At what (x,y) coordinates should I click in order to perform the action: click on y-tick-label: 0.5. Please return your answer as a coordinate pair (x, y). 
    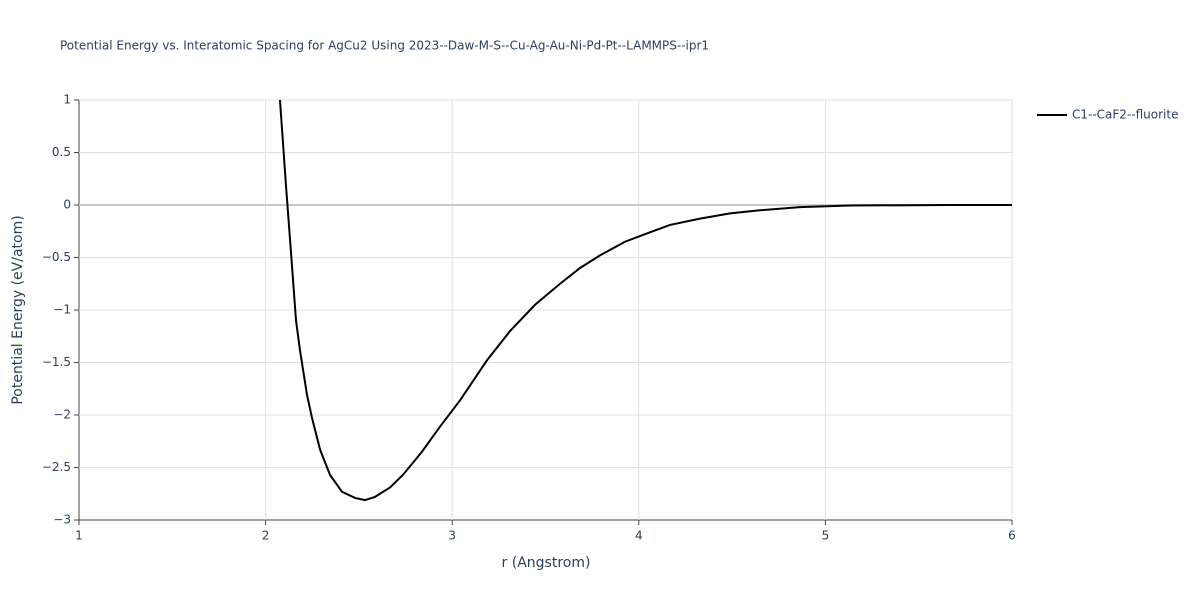
    Looking at the image, I should click on (61, 152).